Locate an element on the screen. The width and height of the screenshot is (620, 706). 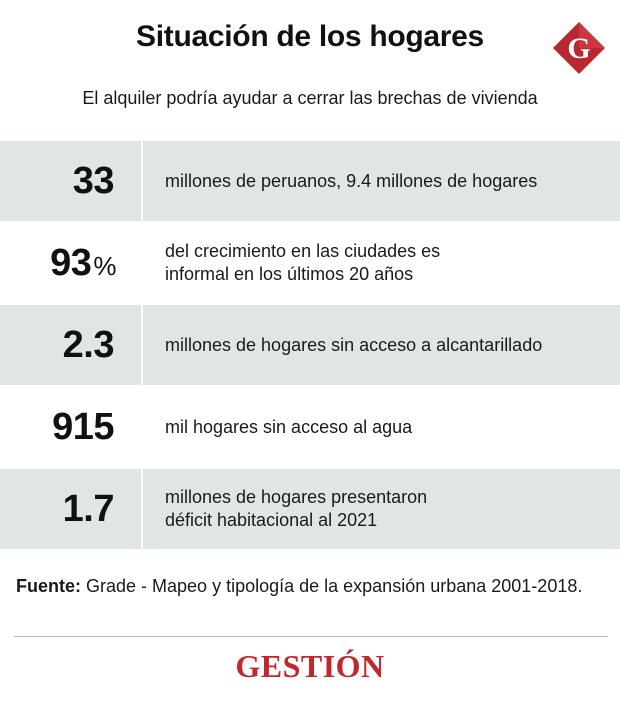
stat-row: 915 mil hogares sin acceso al agua is located at coordinates (310, 427).